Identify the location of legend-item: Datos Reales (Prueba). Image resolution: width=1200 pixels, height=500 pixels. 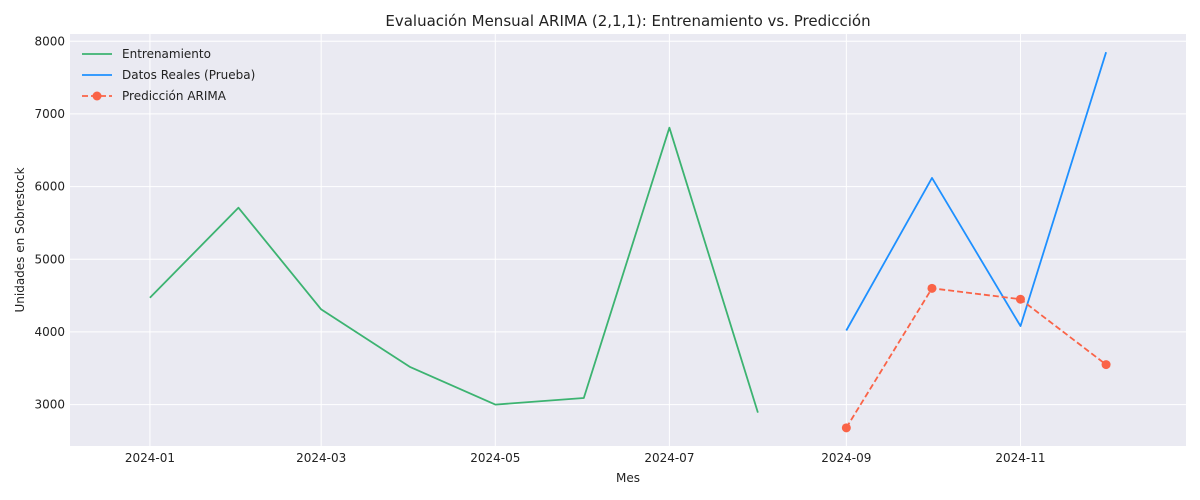
(168, 75).